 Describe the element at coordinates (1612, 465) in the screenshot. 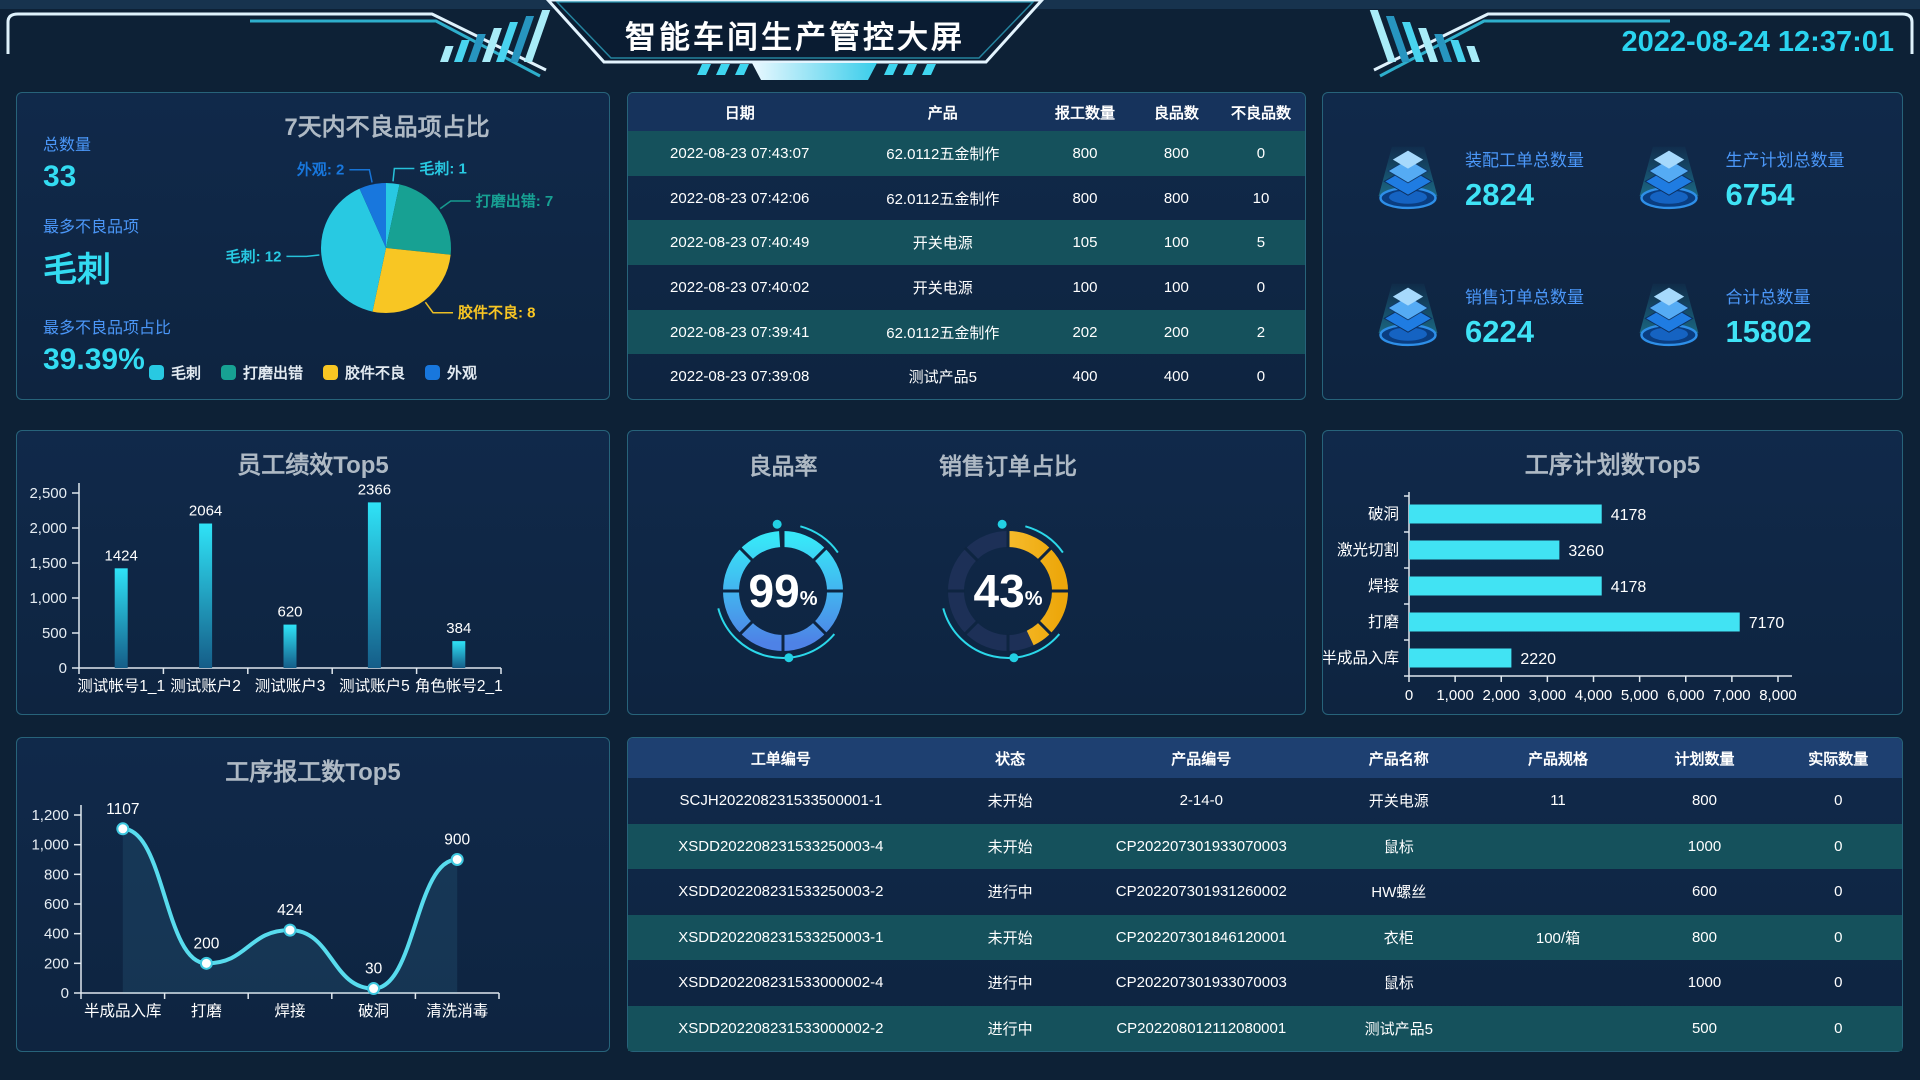

I see `plan-panel-title: 工序计划数Top5` at that location.